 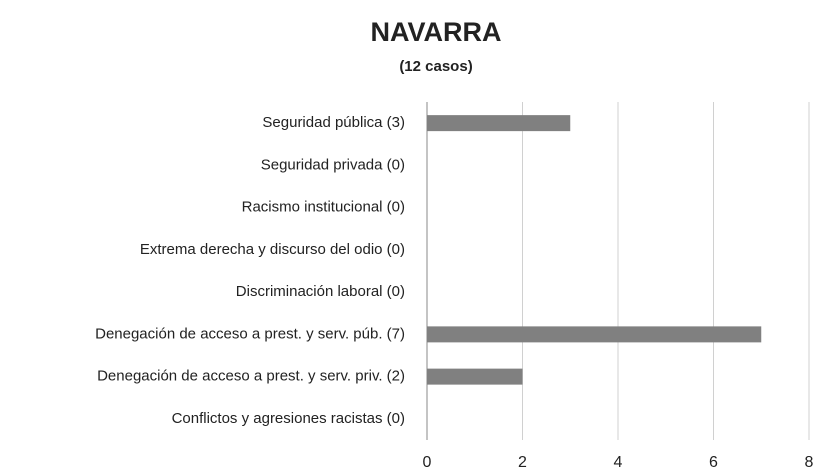 I want to click on category-label: Racismo institucional (0), so click(x=323, y=207).